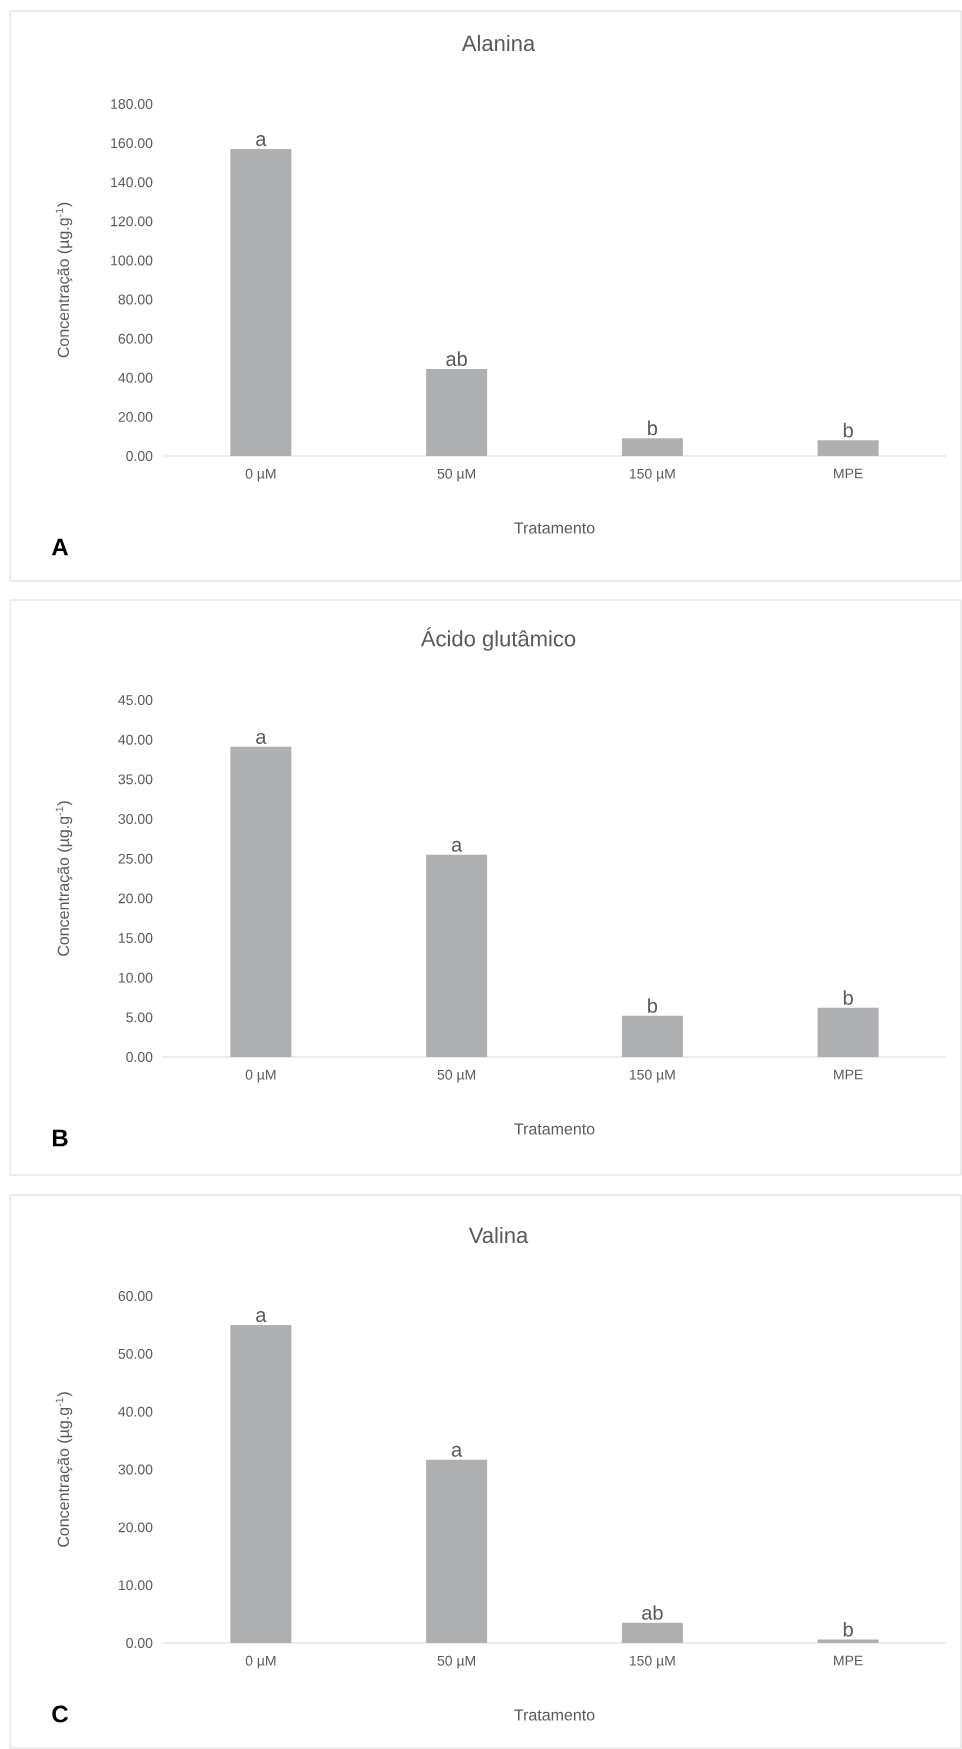  Describe the element at coordinates (132, 260) in the screenshot. I see `y-tick-label: 100.00` at that location.